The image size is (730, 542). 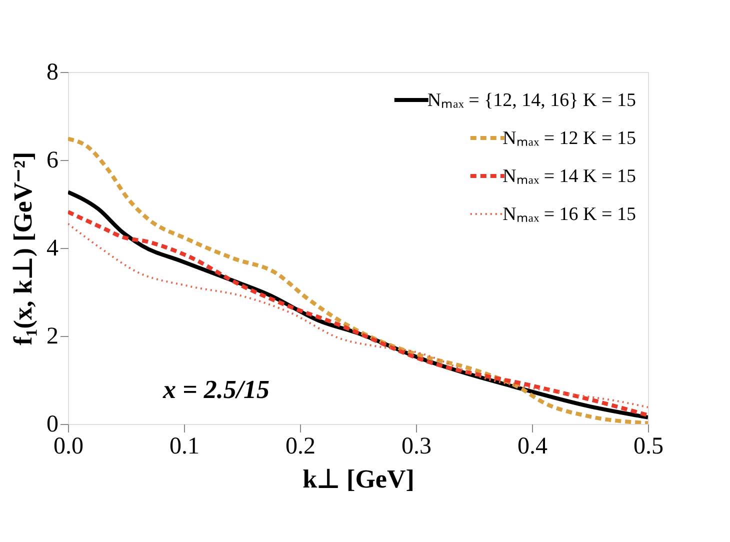 I want to click on x-tick-label: 0.3, so click(x=417, y=447).